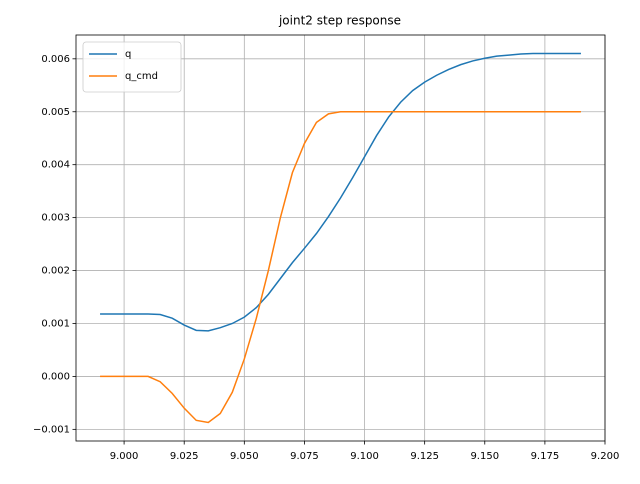 This screenshot has width=640, height=484. Describe the element at coordinates (55, 59) in the screenshot. I see `y-tick-label: 0.006` at that location.